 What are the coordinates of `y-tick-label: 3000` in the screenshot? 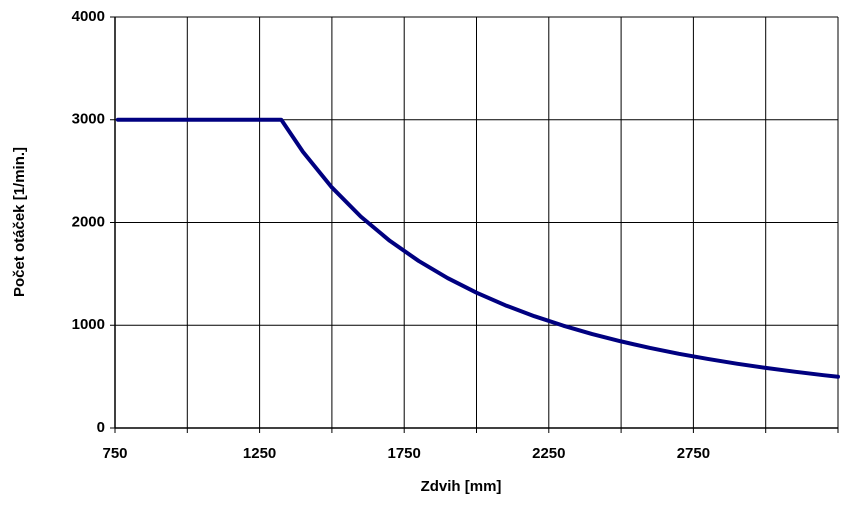 It's located at (88, 119).